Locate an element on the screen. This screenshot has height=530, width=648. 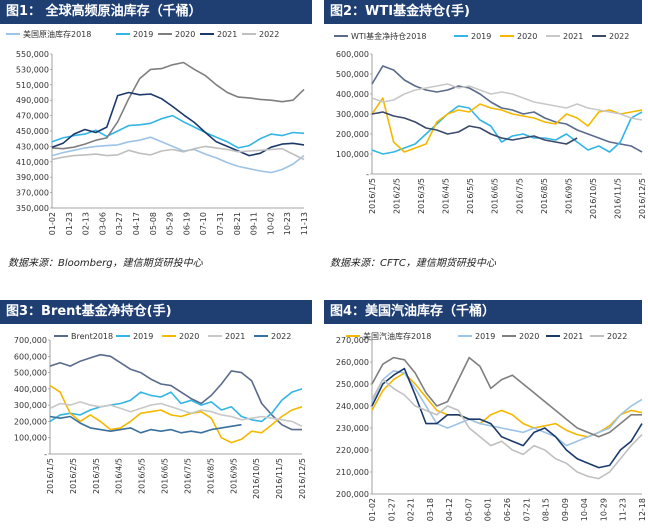
x-tick-label: 2016/1/5 is located at coordinates (372, 196).